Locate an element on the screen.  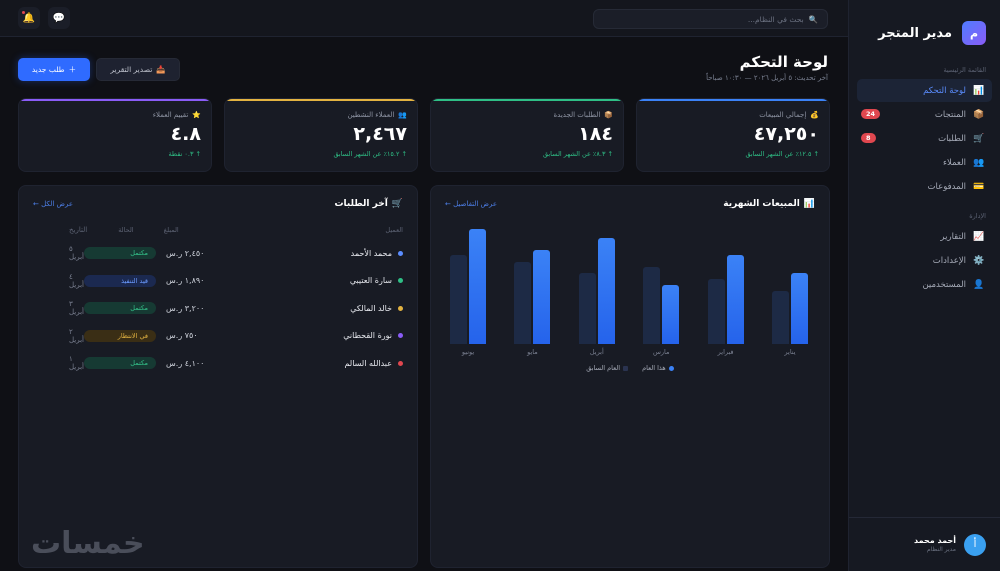
sidebar-item-settings: ⚙️ الإعدادات is located at coordinates (924, 260).